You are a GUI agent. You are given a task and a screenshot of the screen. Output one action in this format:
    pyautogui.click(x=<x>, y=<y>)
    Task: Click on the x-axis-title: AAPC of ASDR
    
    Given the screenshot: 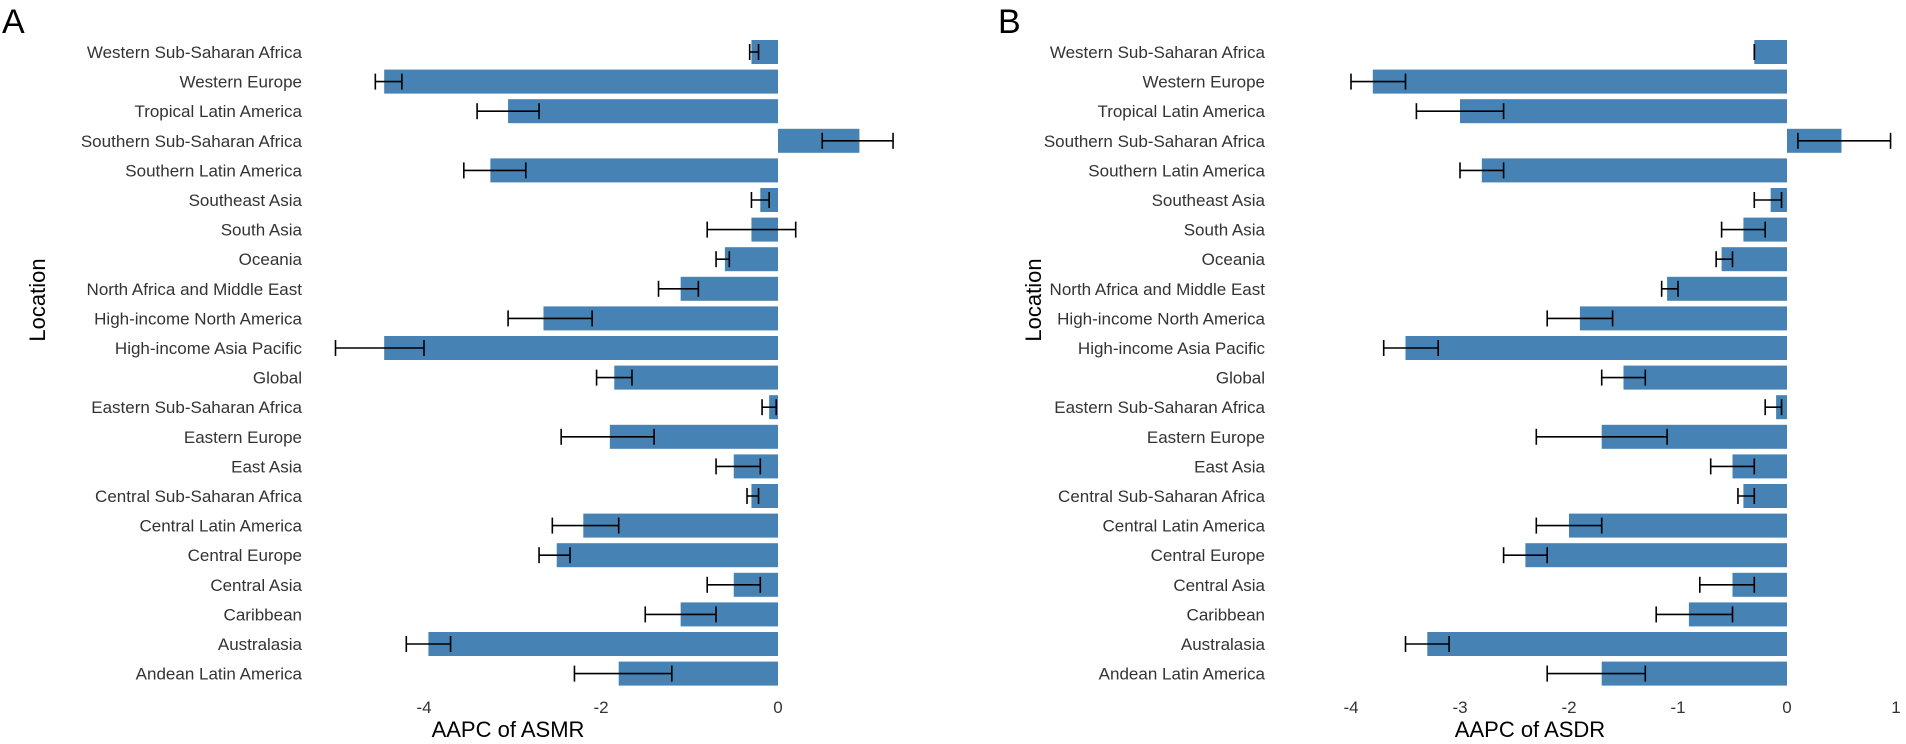 What is the action you would take?
    pyautogui.click(x=1530, y=729)
    